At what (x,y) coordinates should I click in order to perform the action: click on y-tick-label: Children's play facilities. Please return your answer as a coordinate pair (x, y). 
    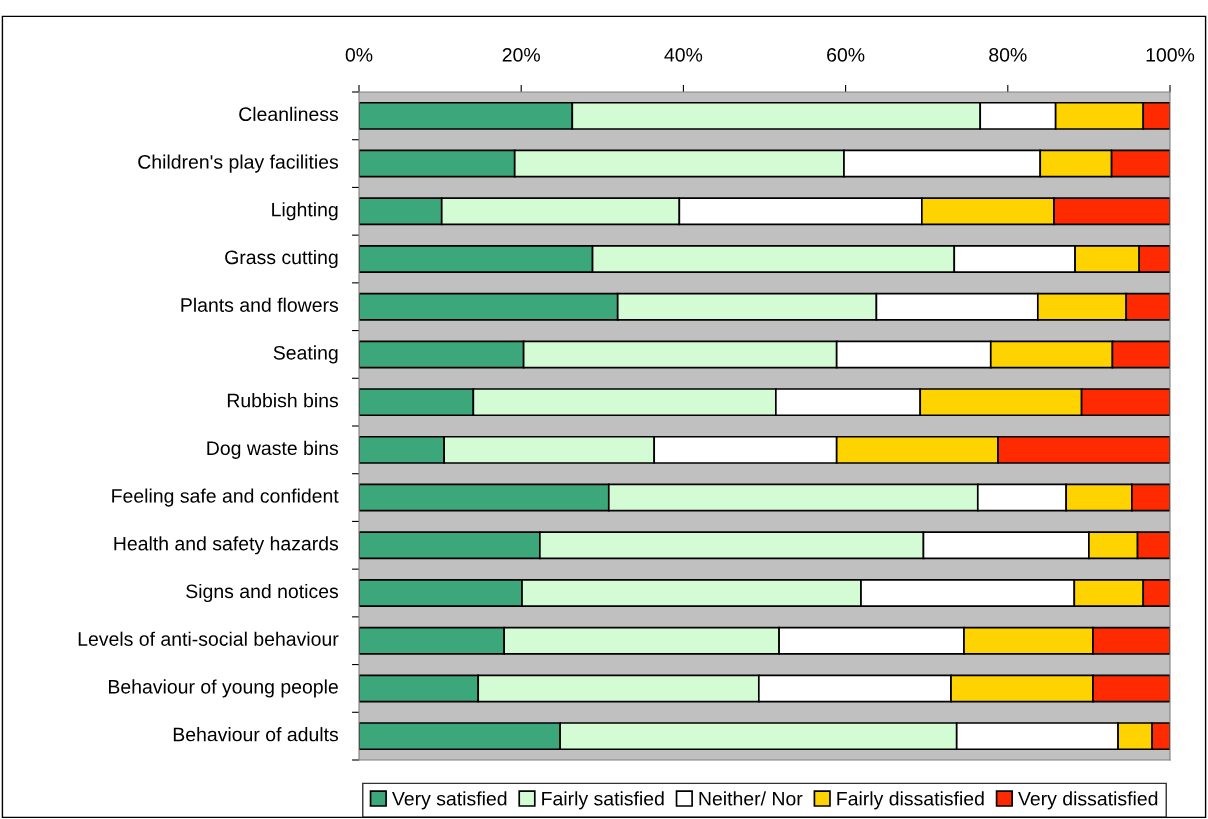
    Looking at the image, I should click on (238, 163).